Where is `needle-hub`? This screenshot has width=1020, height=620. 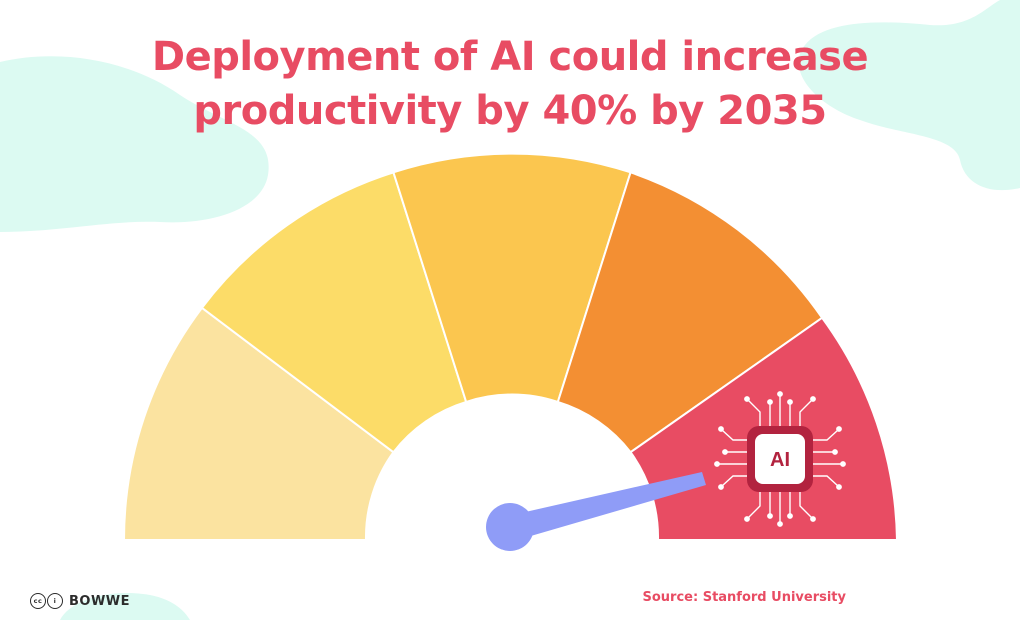 needle-hub is located at coordinates (510, 527).